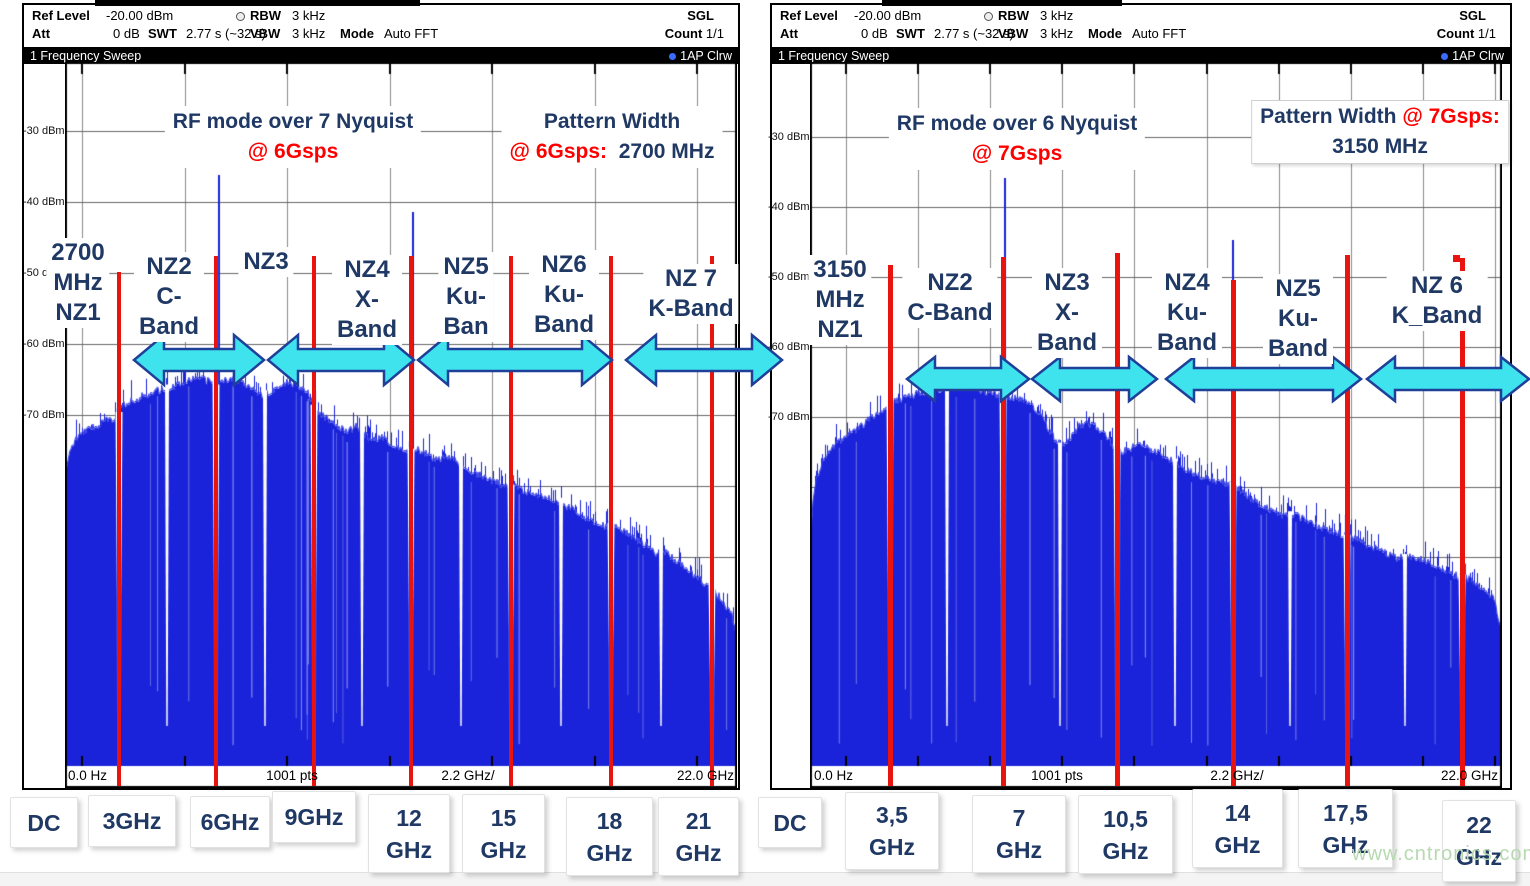 This screenshot has width=1530, height=886. What do you see at coordinates (888, 15) in the screenshot?
I see `ref-level-value: -20.00 dBm` at bounding box center [888, 15].